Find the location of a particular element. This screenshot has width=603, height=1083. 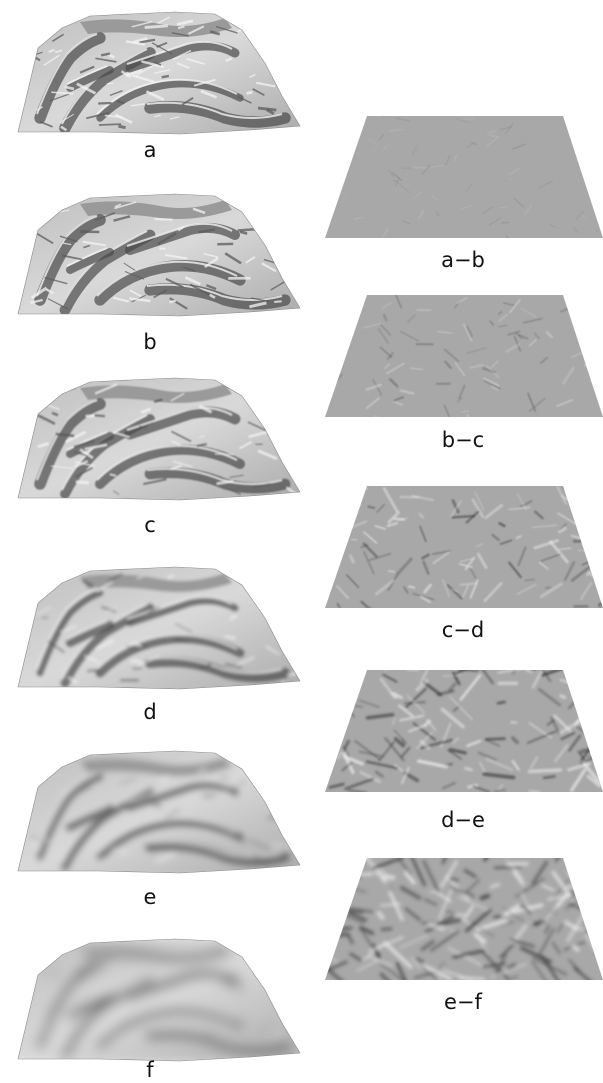

terrain-surface-b-image is located at coordinates (159, 255).